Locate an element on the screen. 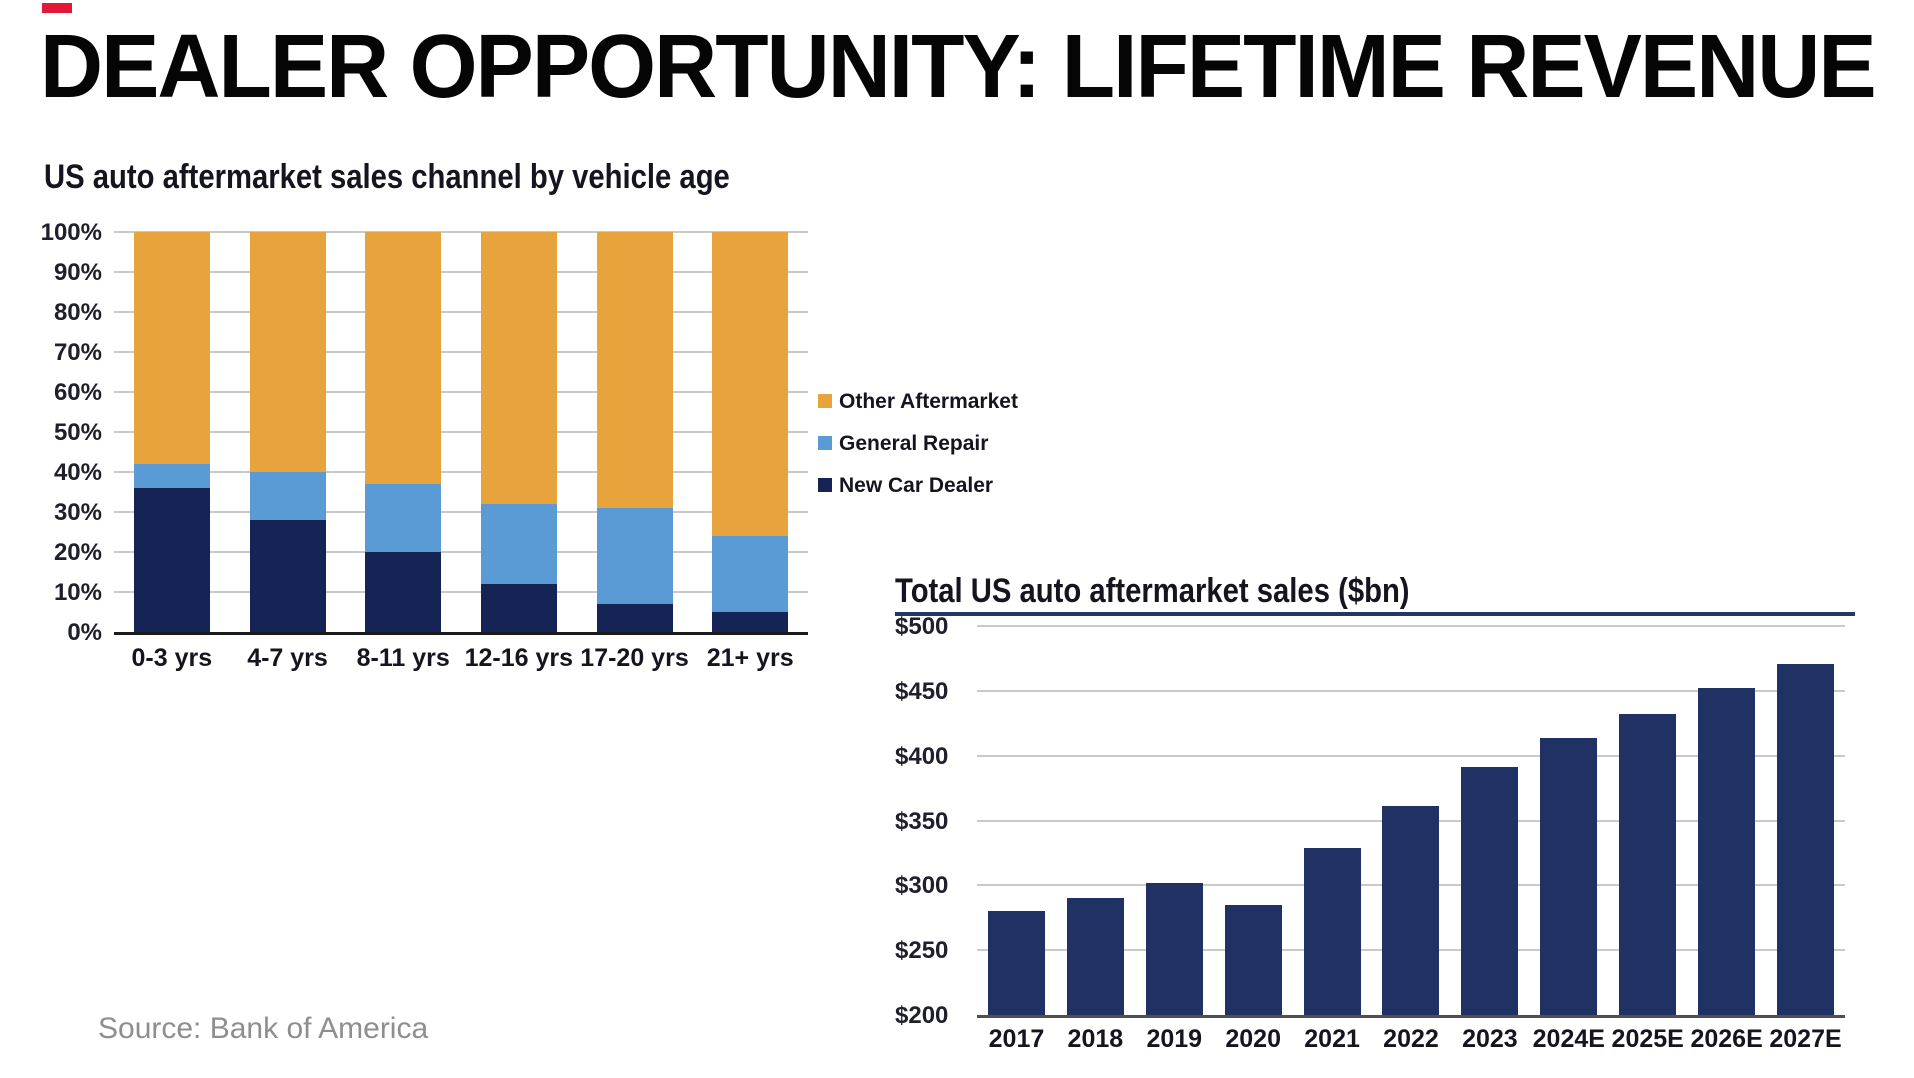  x-tick-label: 2021 is located at coordinates (1332, 1039).